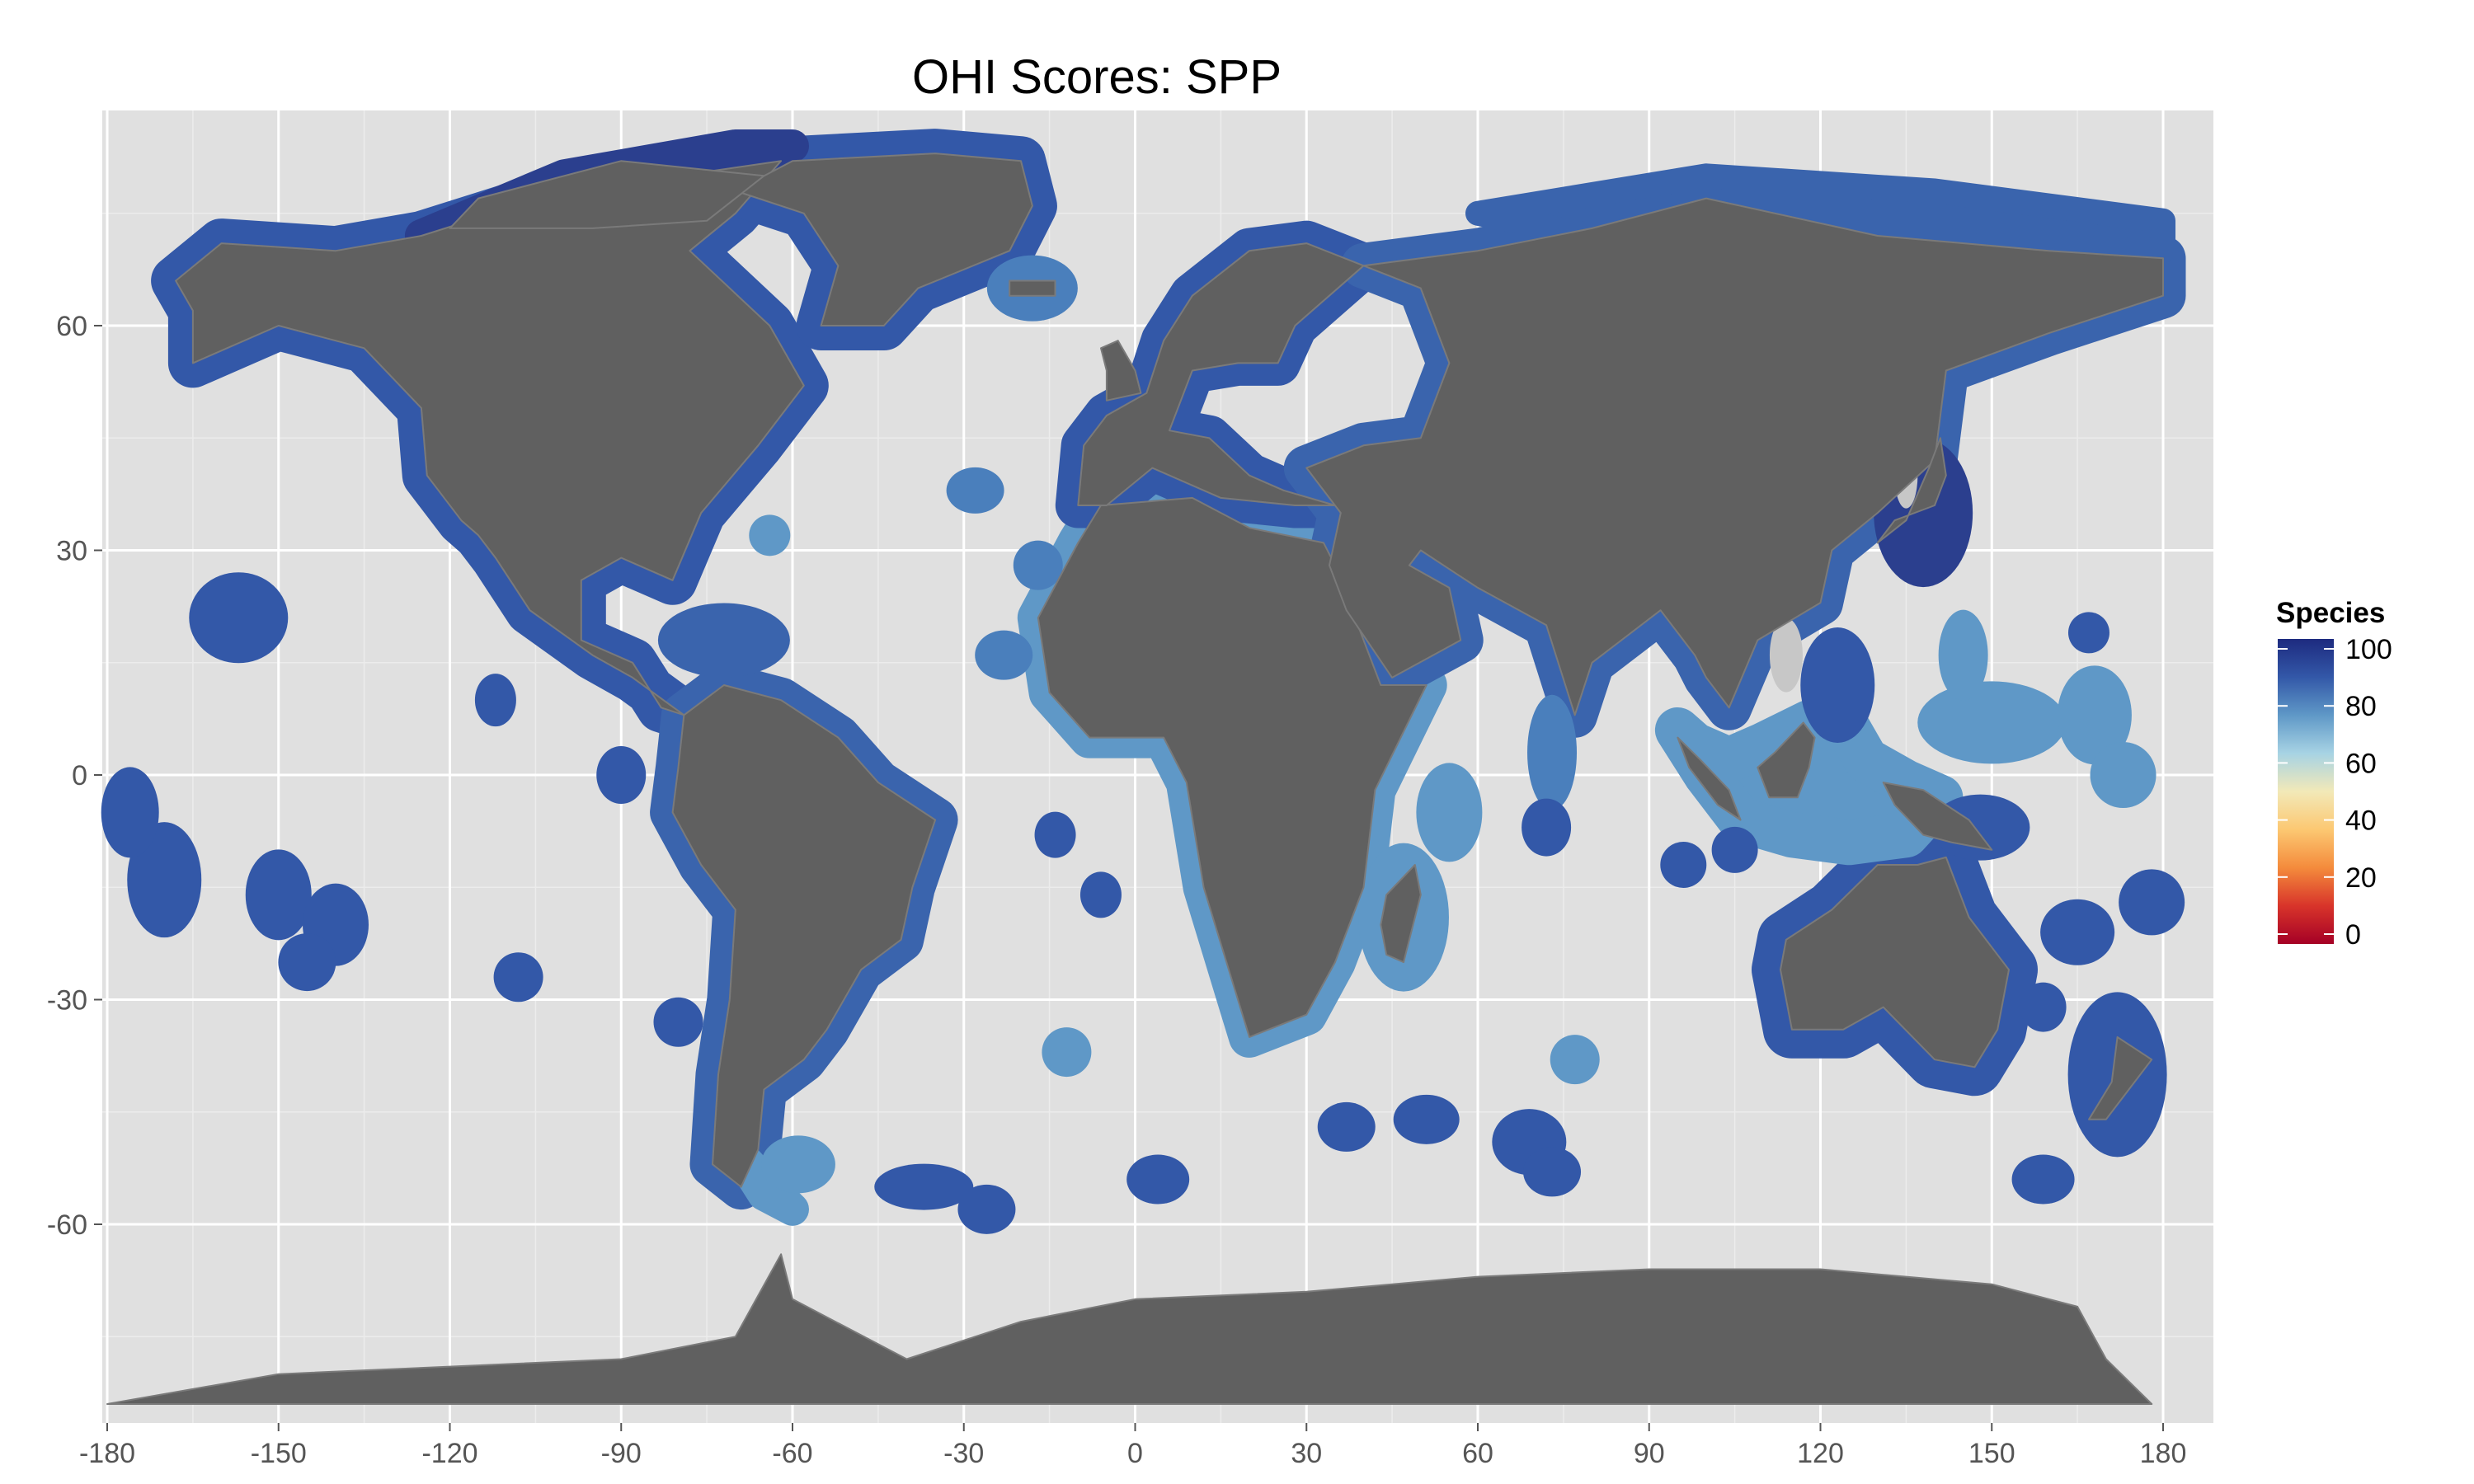 The height and width of the screenshot is (1484, 2474). What do you see at coordinates (2353, 935) in the screenshot?
I see `legend-label: 0` at bounding box center [2353, 935].